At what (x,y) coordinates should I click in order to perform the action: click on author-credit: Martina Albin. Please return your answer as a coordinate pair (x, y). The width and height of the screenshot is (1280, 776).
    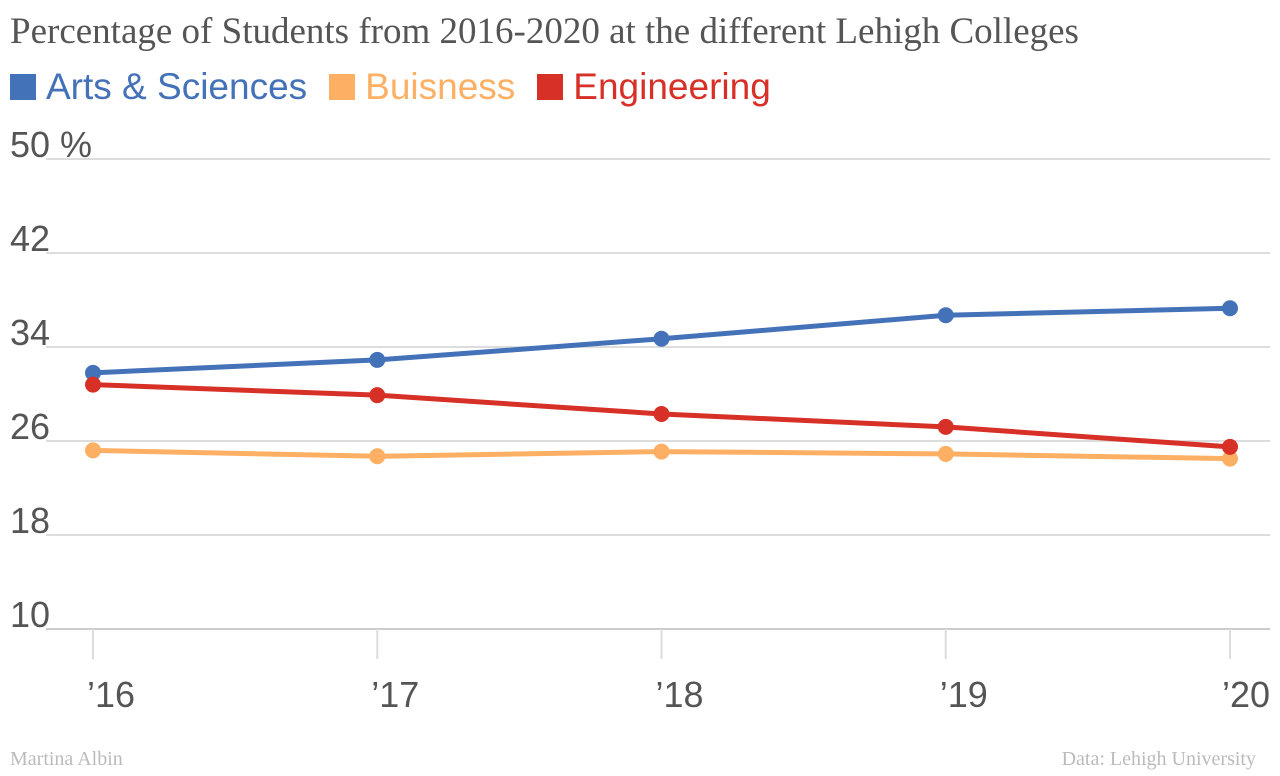
    Looking at the image, I should click on (66, 759).